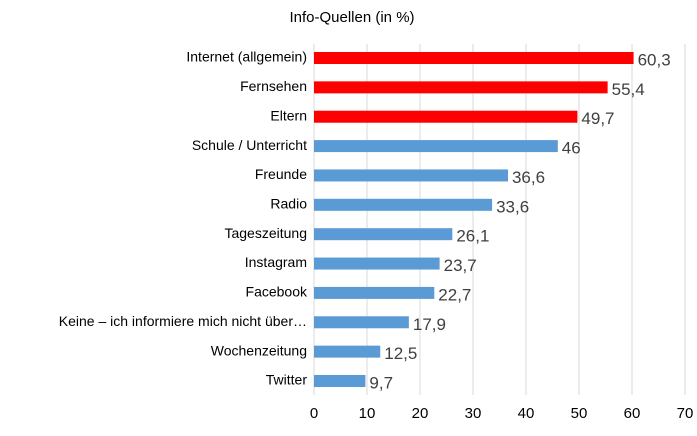  Describe the element at coordinates (249, 145) in the screenshot. I see `y-tick-label: Schule / Unterricht` at that location.